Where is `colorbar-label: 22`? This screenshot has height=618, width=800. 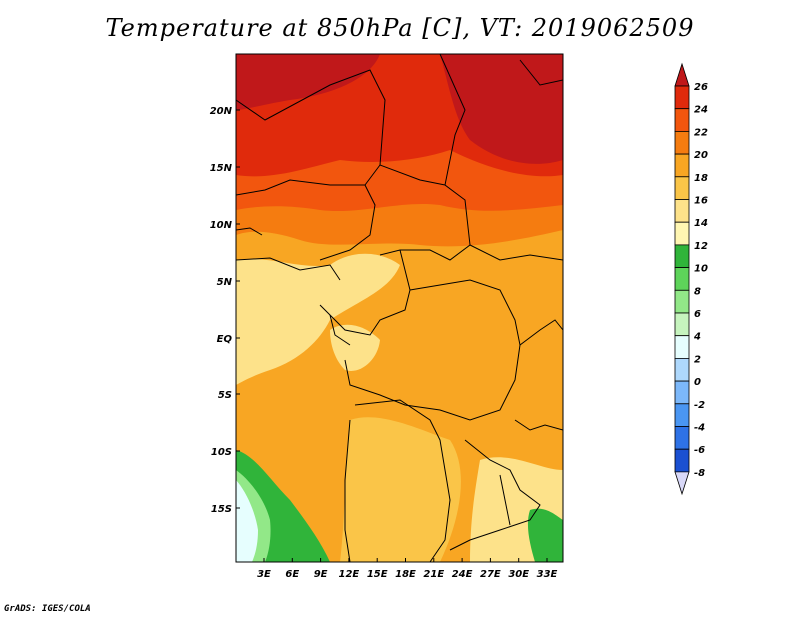 colorbar-label: 22 is located at coordinates (701, 132).